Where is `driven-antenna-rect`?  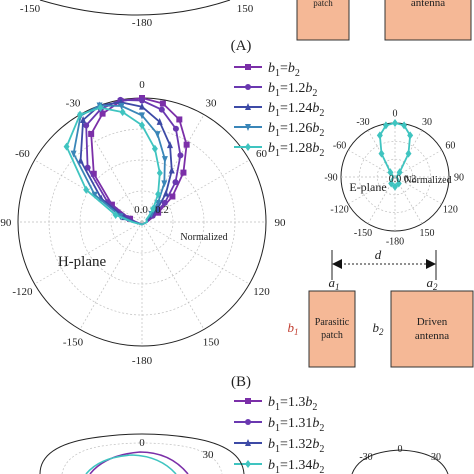
driven-antenna-rect is located at coordinates (432, 329).